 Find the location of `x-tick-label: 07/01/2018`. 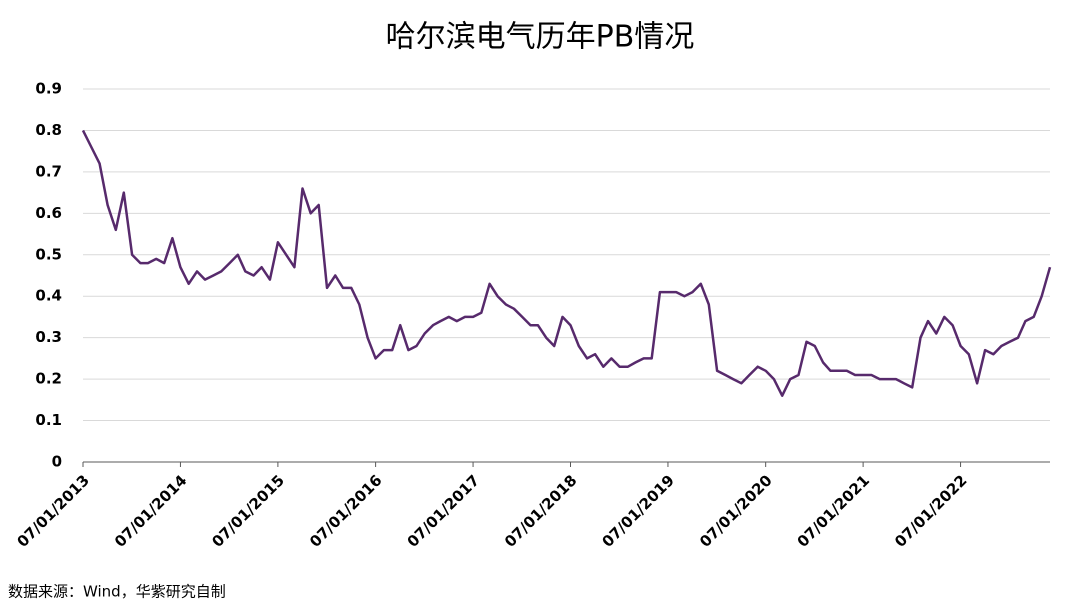

x-tick-label: 07/01/2018 is located at coordinates (541, 511).